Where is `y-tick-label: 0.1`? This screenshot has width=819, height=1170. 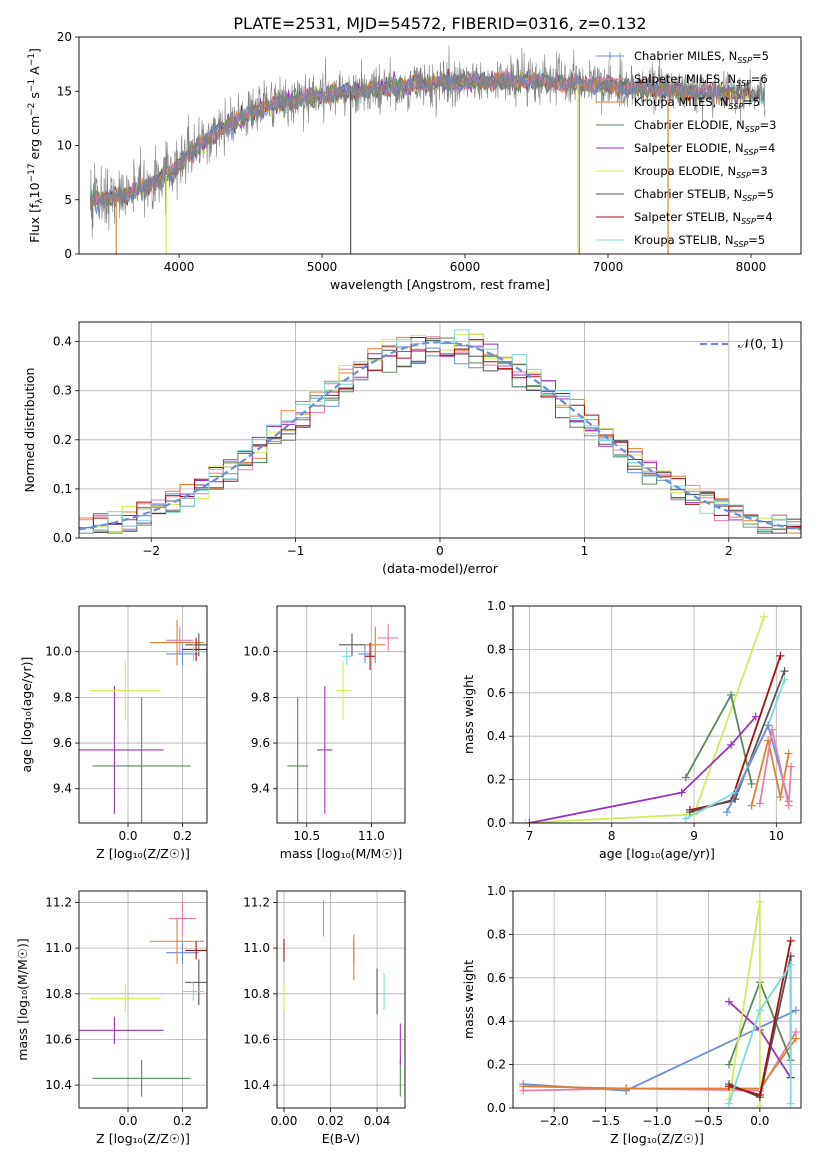 y-tick-label: 0.1 is located at coordinates (62, 489).